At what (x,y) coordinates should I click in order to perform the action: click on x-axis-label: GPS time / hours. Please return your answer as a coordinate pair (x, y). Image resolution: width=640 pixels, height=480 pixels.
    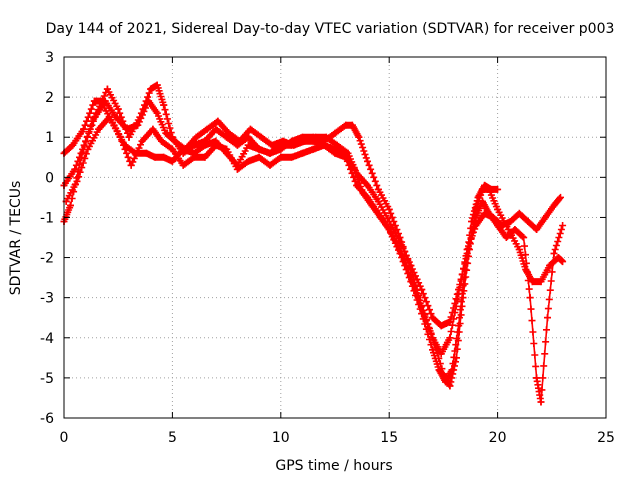
    Looking at the image, I should click on (333, 466).